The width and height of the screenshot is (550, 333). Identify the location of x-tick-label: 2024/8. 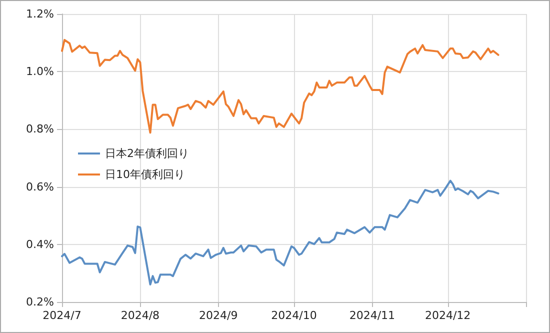
(140, 315).